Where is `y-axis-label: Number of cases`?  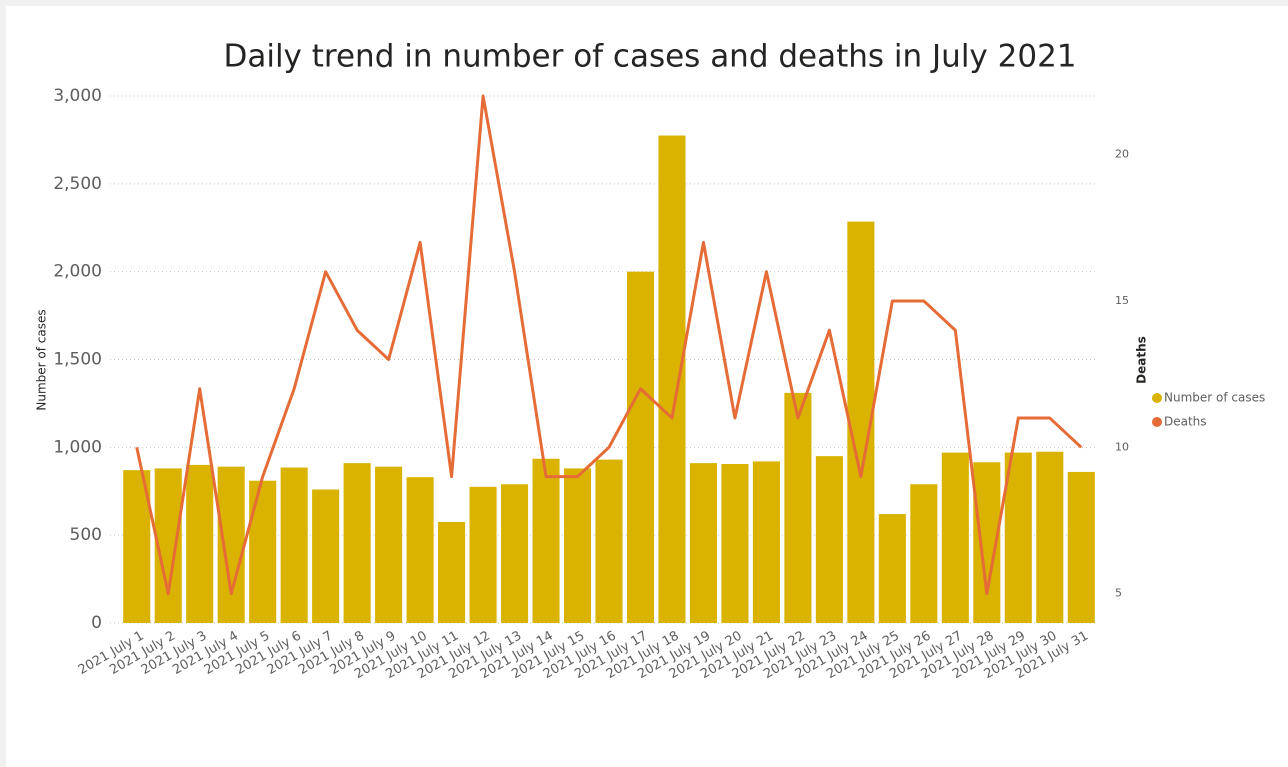
y-axis-label: Number of cases is located at coordinates (42, 359).